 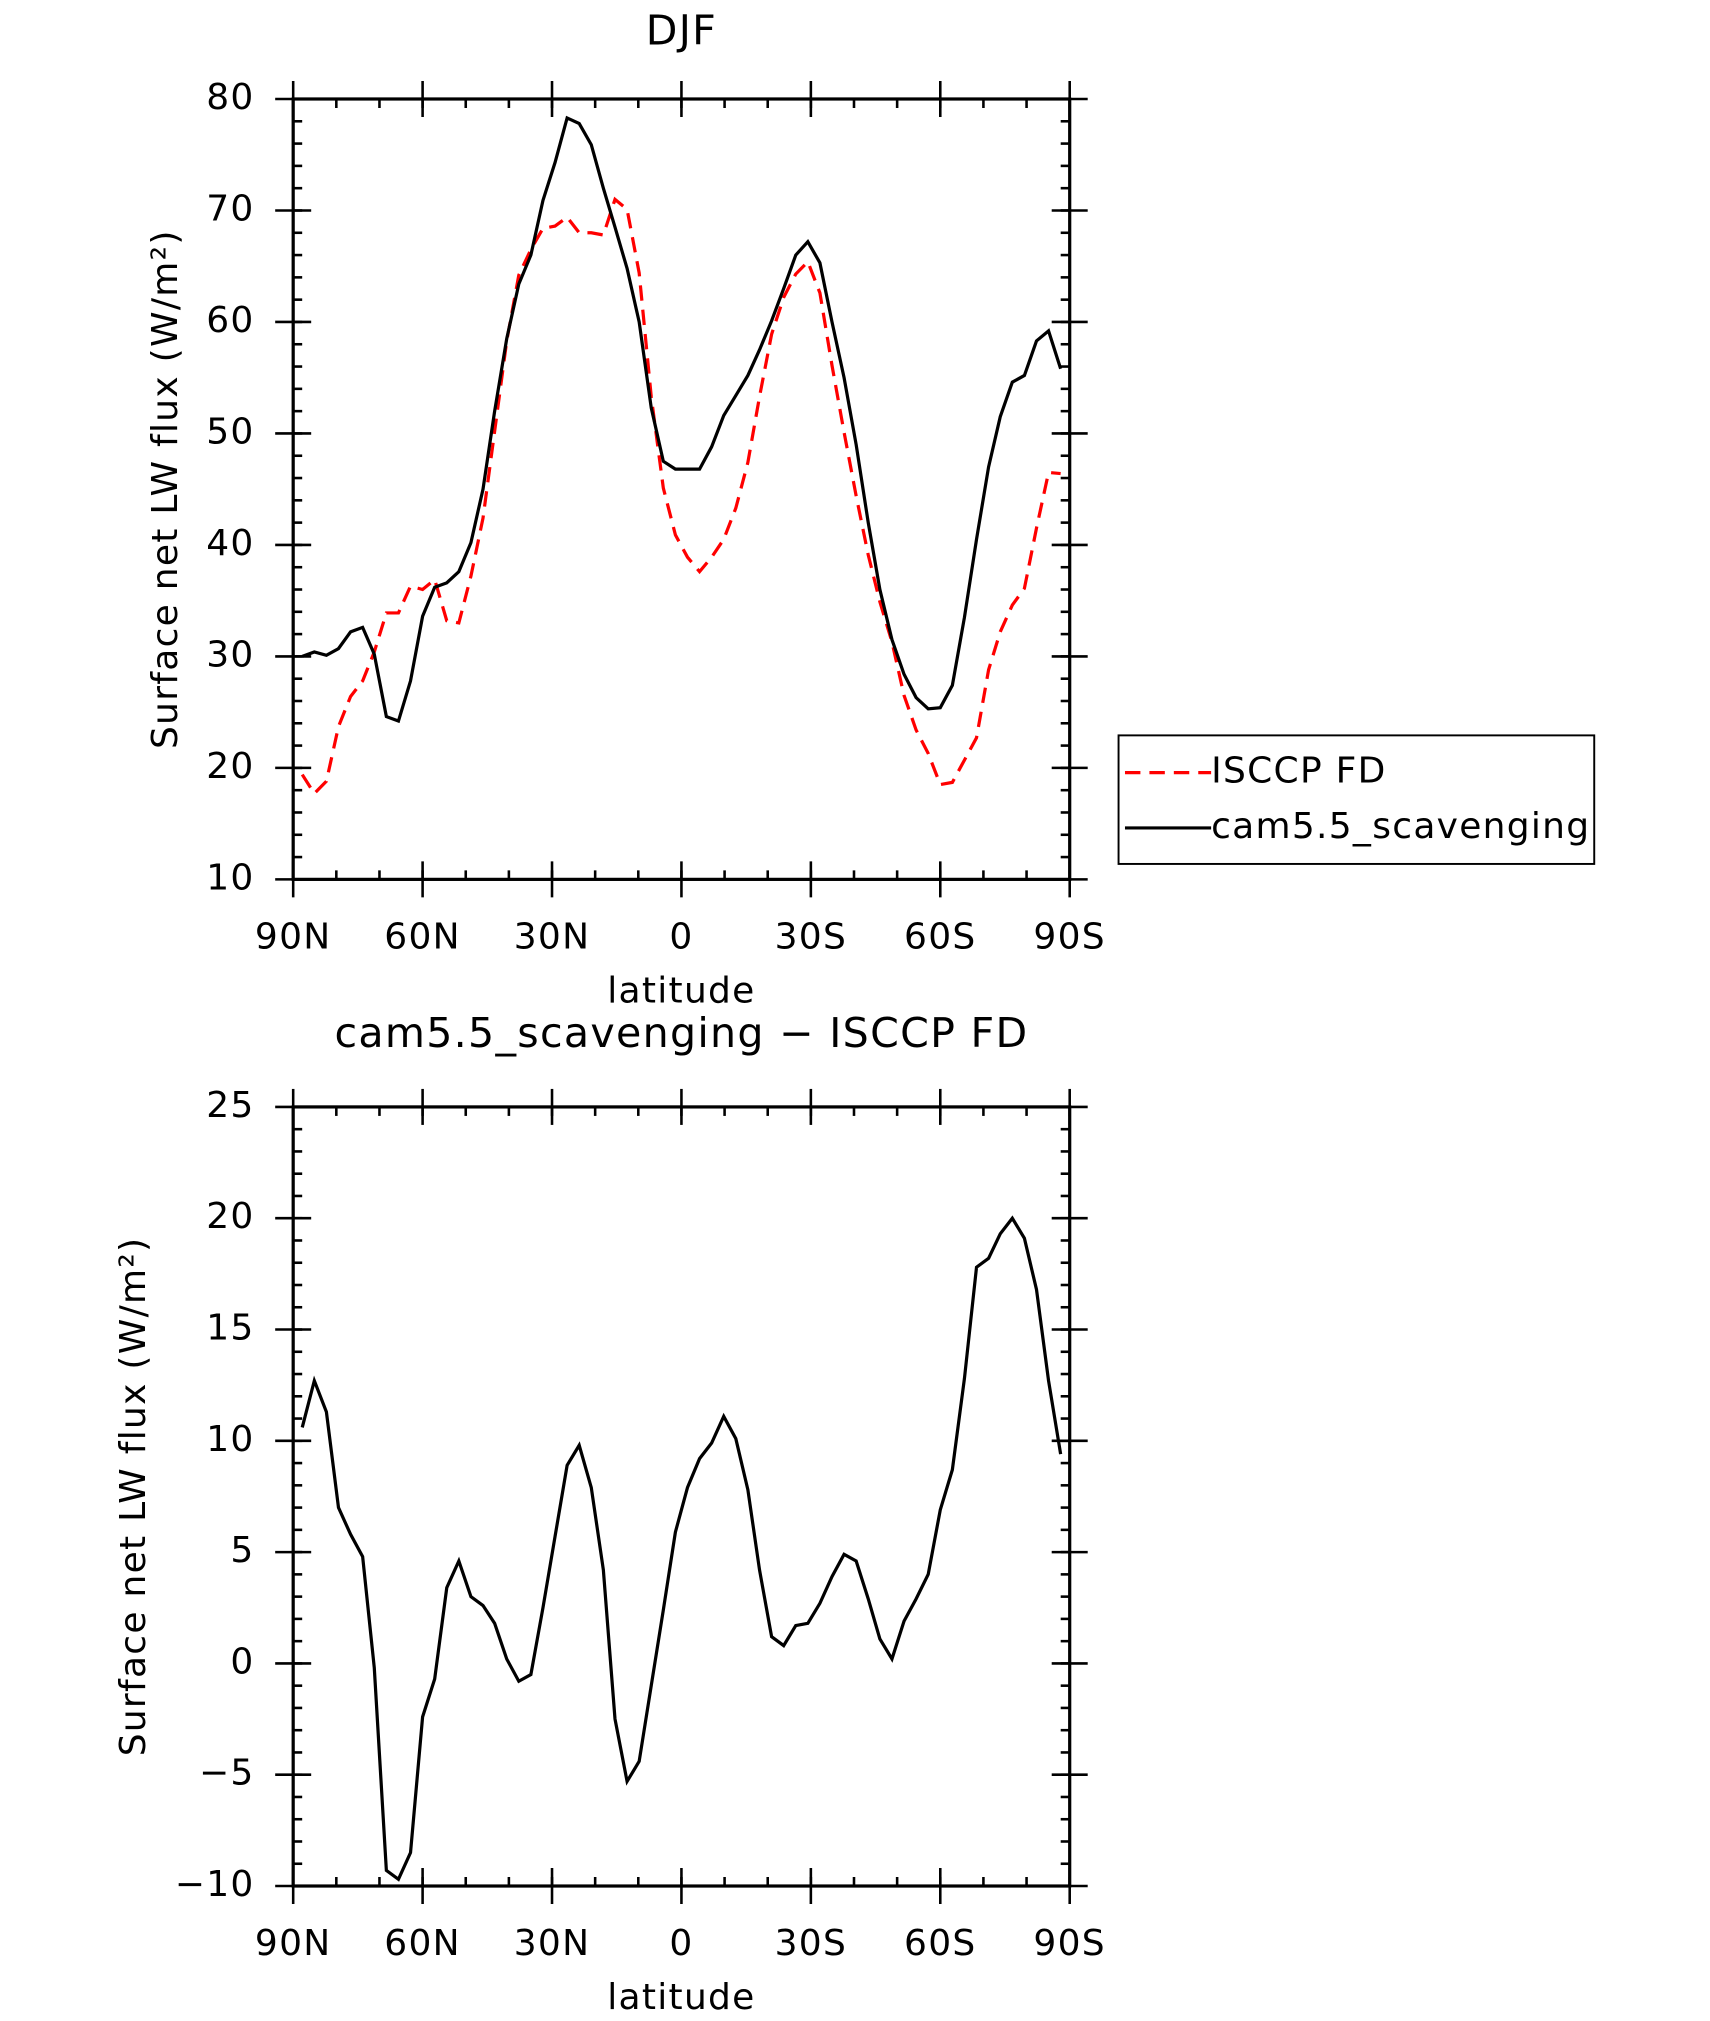 I want to click on y-tick-label: 25, so click(x=230, y=1105).